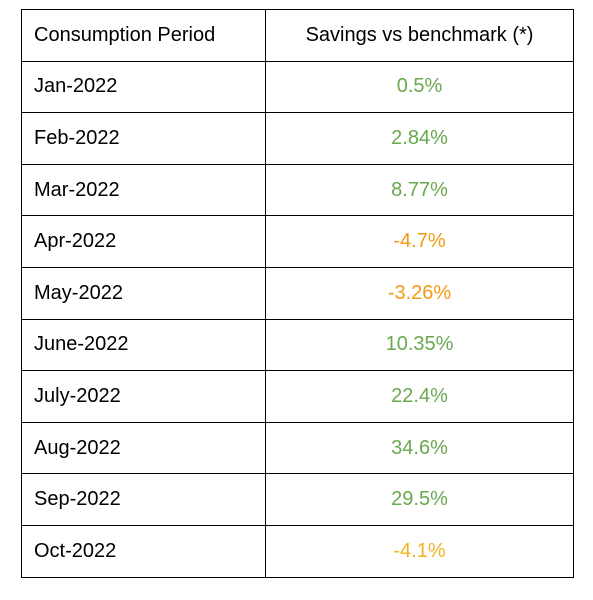 This screenshot has width=593, height=600. What do you see at coordinates (143, 499) in the screenshot?
I see `period-cell: Sep-2022` at bounding box center [143, 499].